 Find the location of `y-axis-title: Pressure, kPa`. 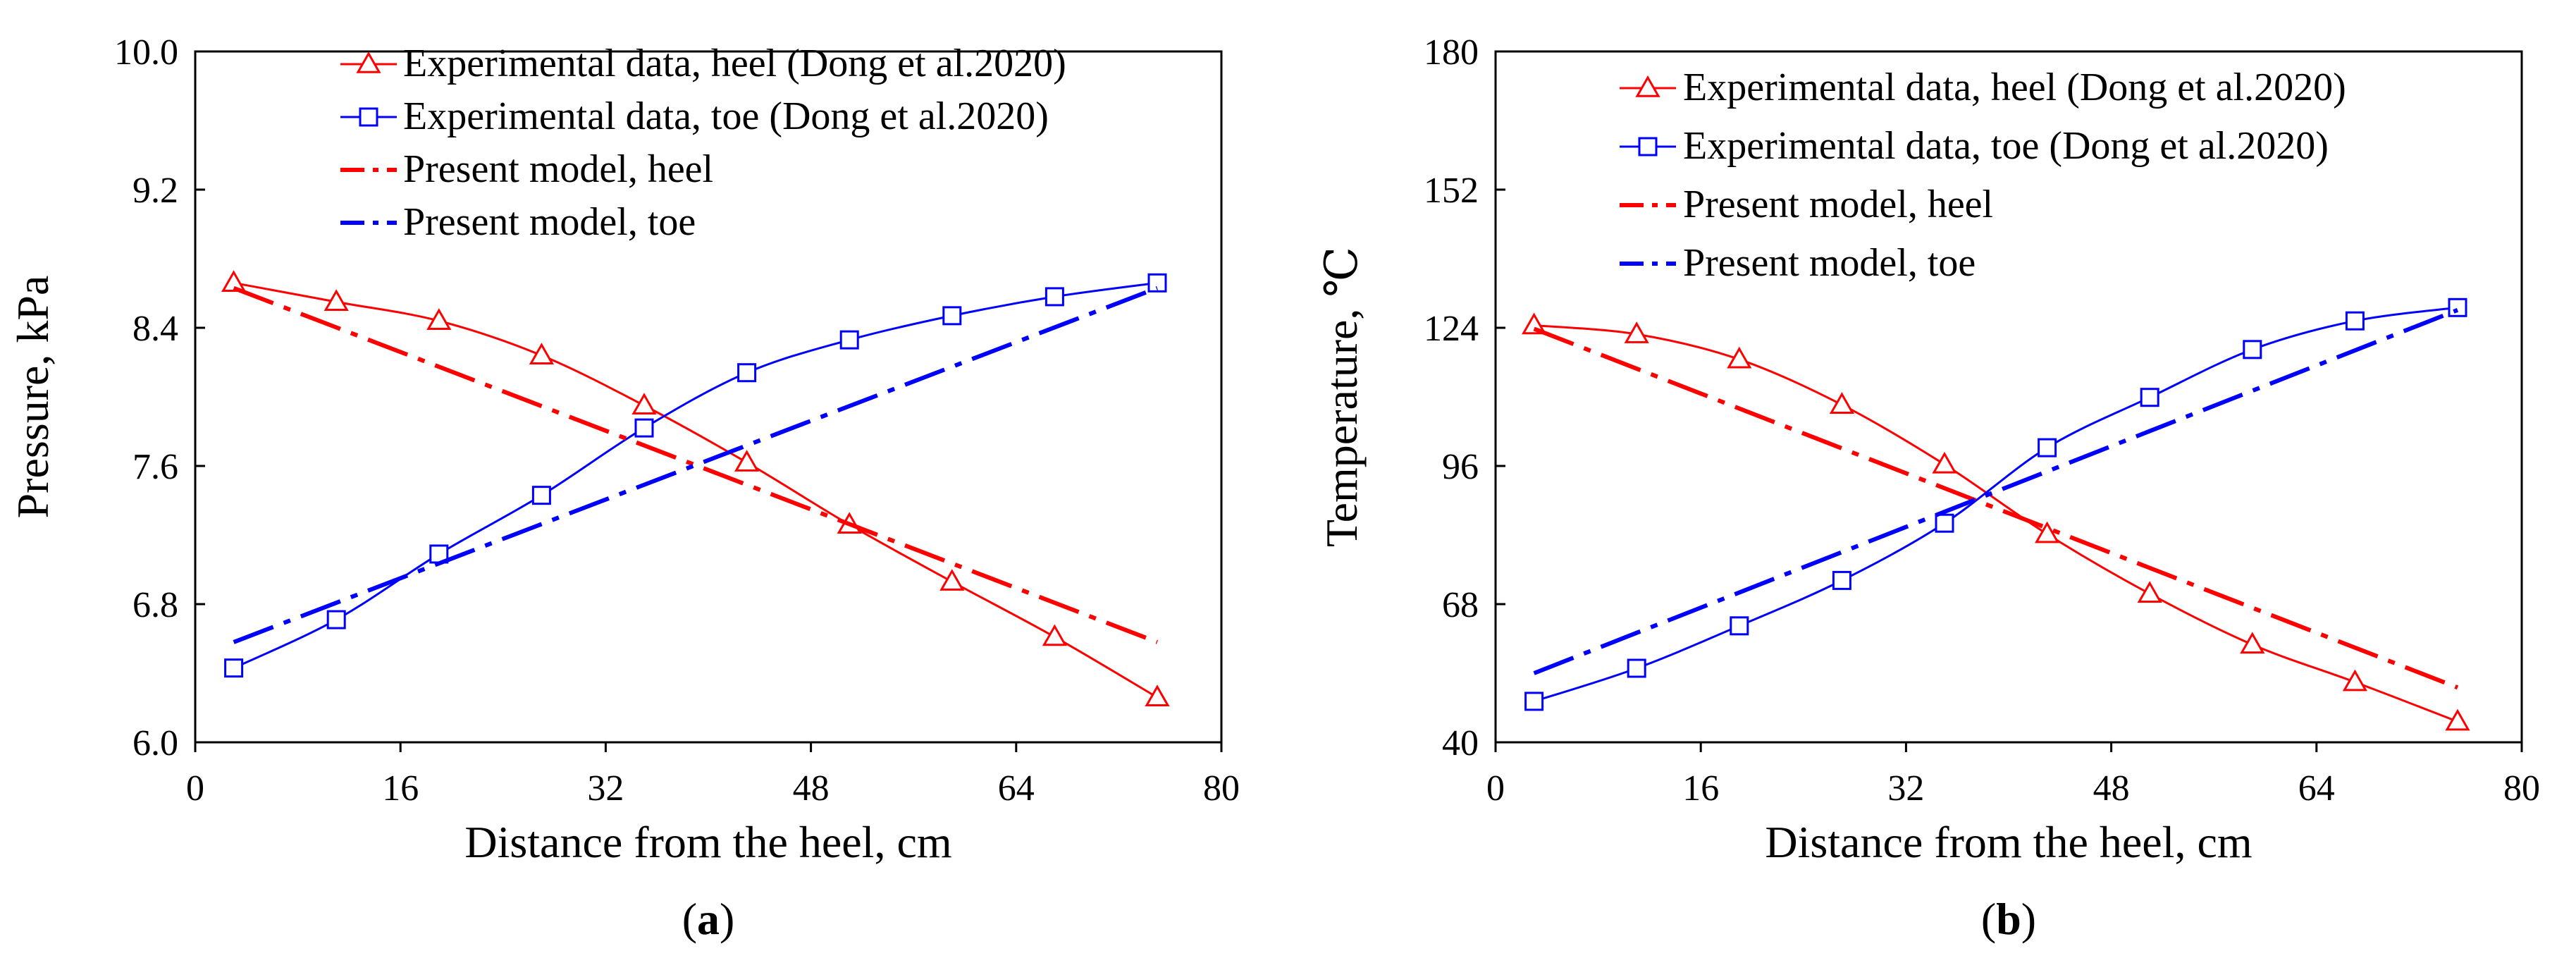

y-axis-title: Pressure, kPa is located at coordinates (33, 397).